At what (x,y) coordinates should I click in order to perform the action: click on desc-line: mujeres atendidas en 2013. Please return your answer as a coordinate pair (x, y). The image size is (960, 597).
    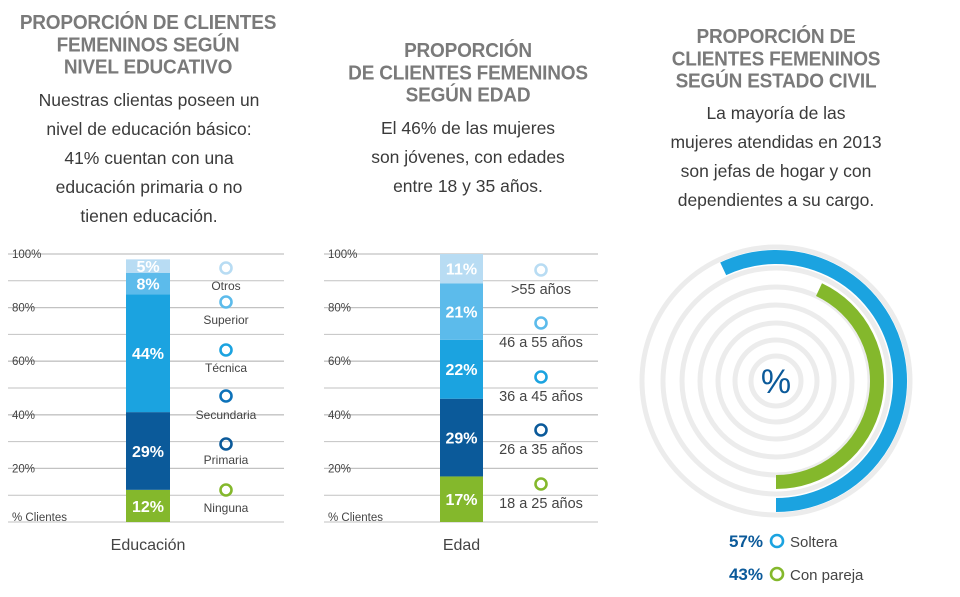
    Looking at the image, I should click on (776, 142).